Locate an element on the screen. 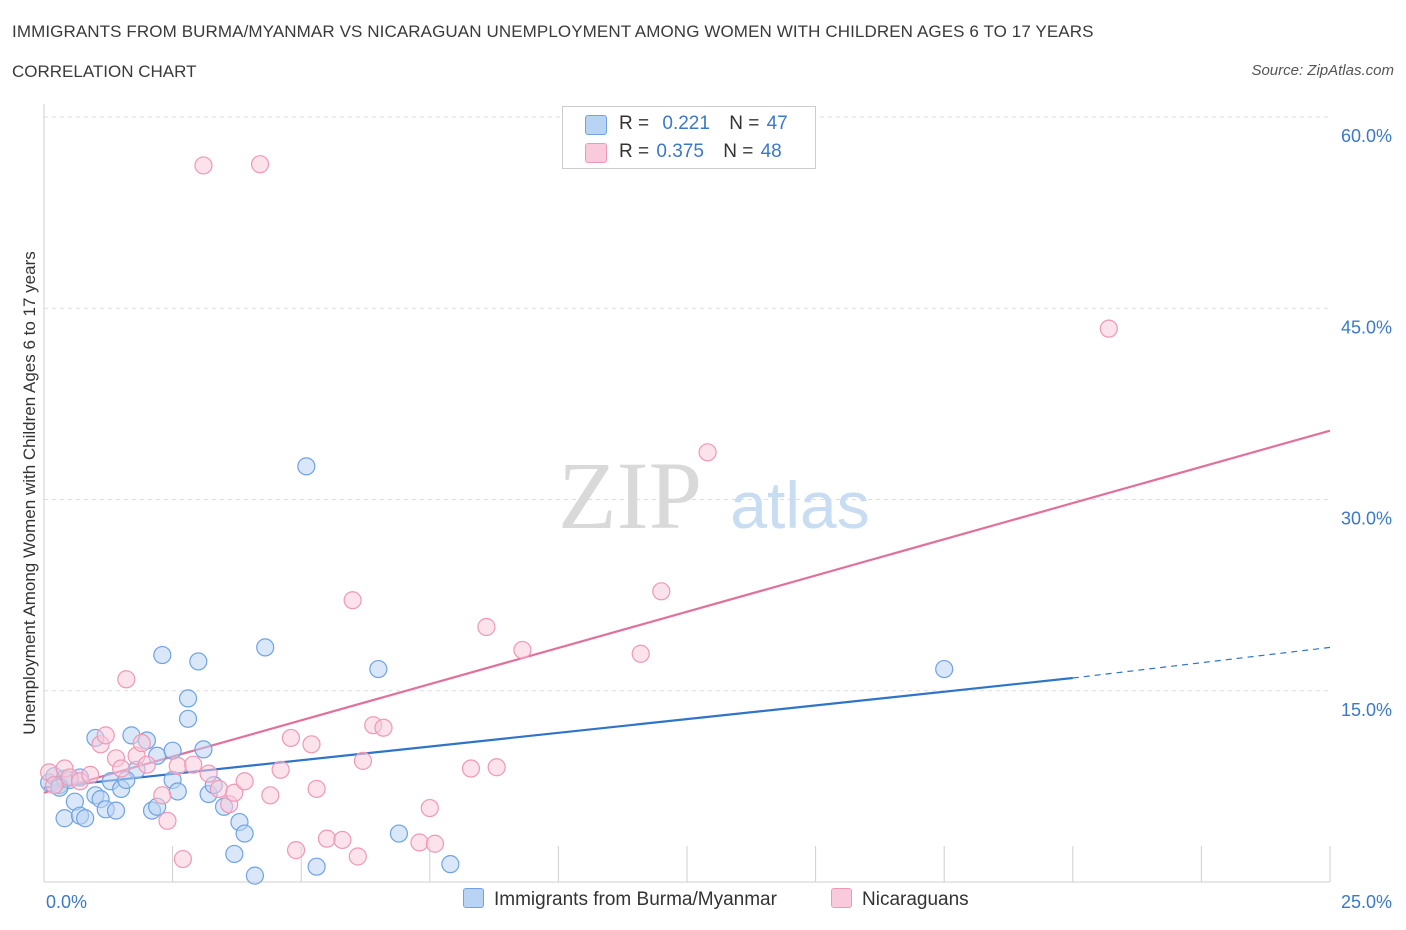 Image resolution: width=1406 pixels, height=930 pixels. series-legend-nicaraguans: Nicaraguans is located at coordinates (900, 902).